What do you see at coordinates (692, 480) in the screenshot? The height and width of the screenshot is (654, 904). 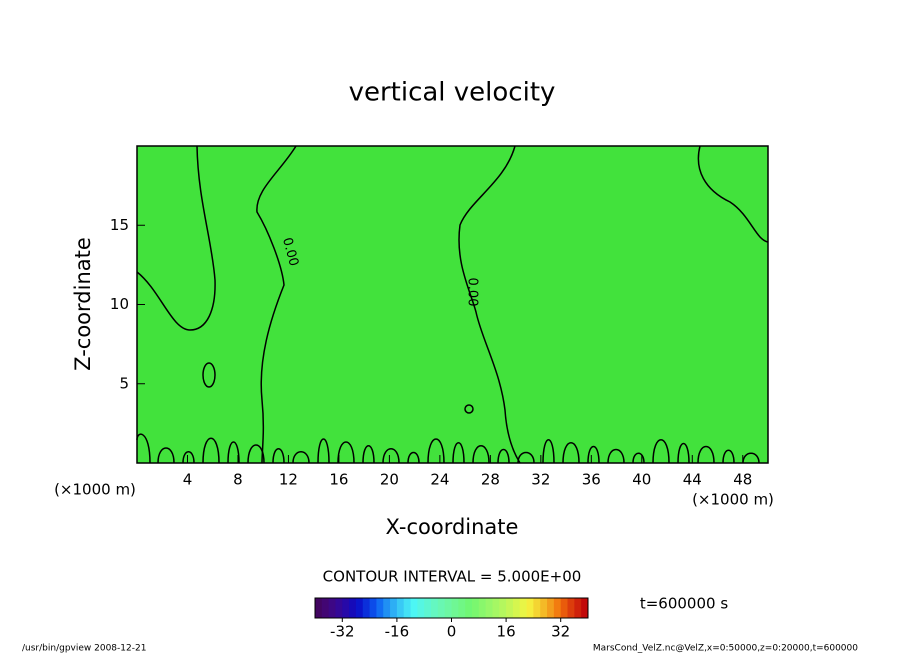 I see `x-tick-label: 44` at bounding box center [692, 480].